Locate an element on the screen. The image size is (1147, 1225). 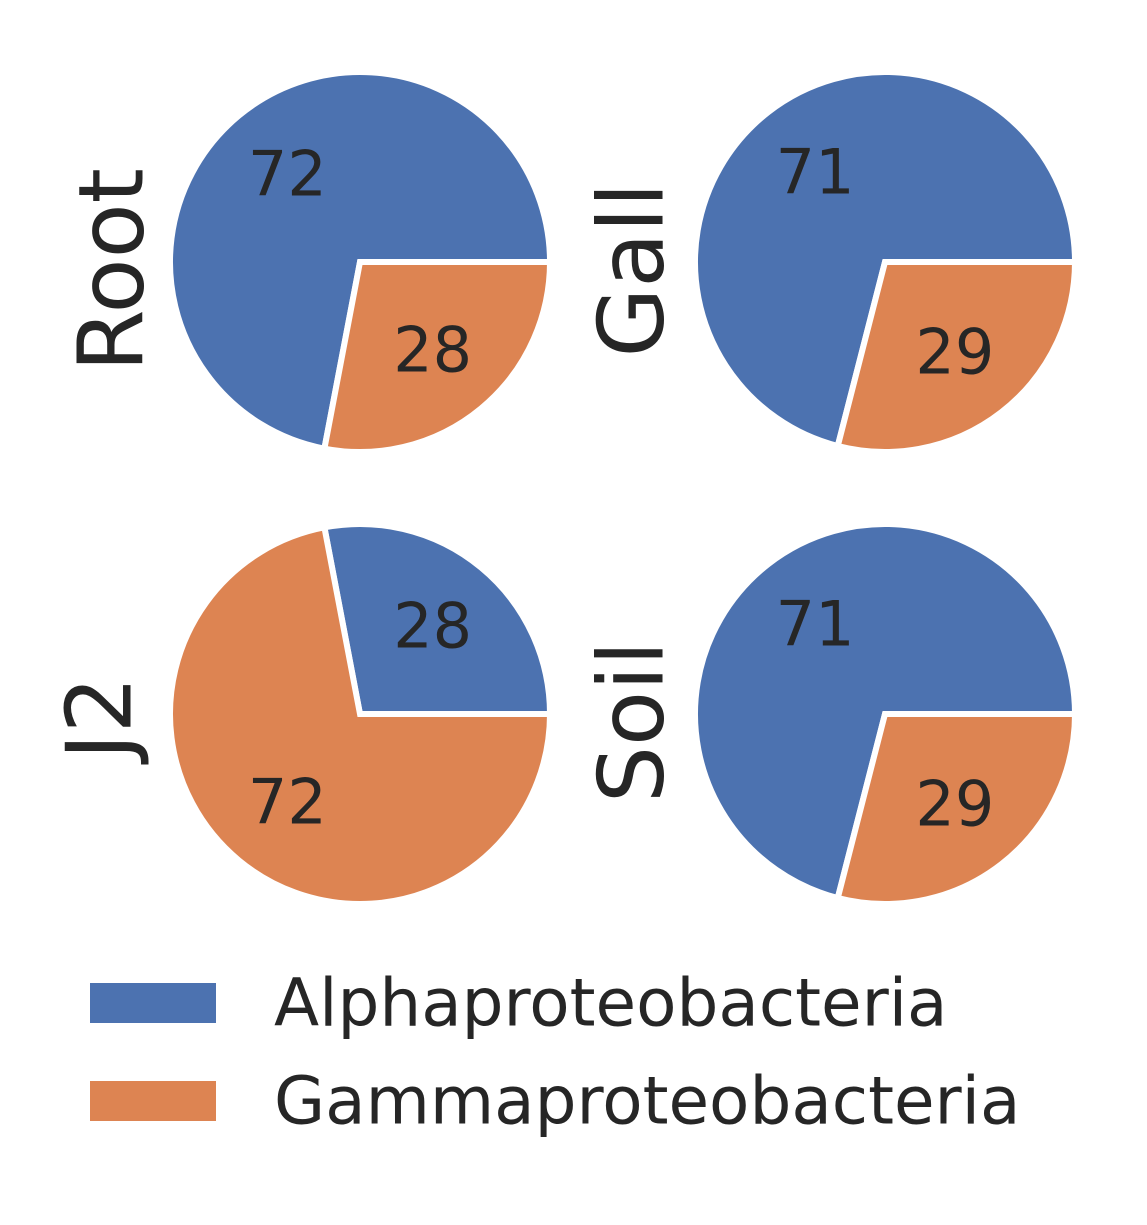
legend-entry: Alphaproteobacteria is located at coordinates (519, 1003).